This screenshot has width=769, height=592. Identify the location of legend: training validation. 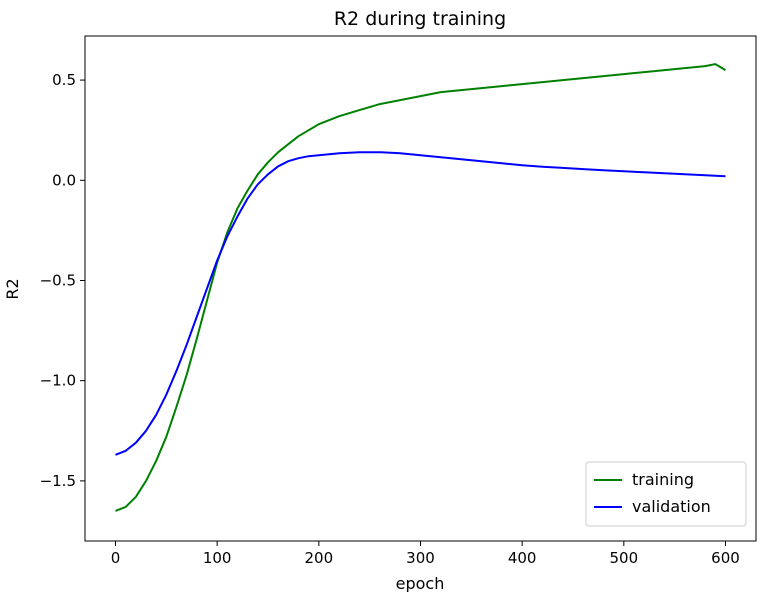
(666, 494).